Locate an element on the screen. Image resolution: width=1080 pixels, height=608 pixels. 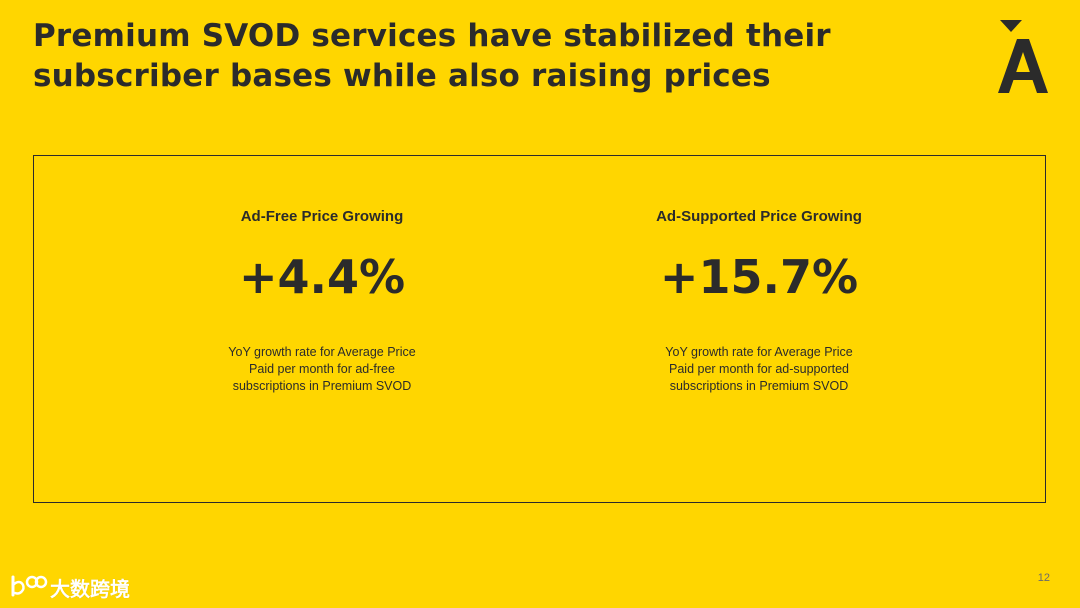
ad-free-description-line: YoY growth rate for Average Price is located at coordinates (322, 352).